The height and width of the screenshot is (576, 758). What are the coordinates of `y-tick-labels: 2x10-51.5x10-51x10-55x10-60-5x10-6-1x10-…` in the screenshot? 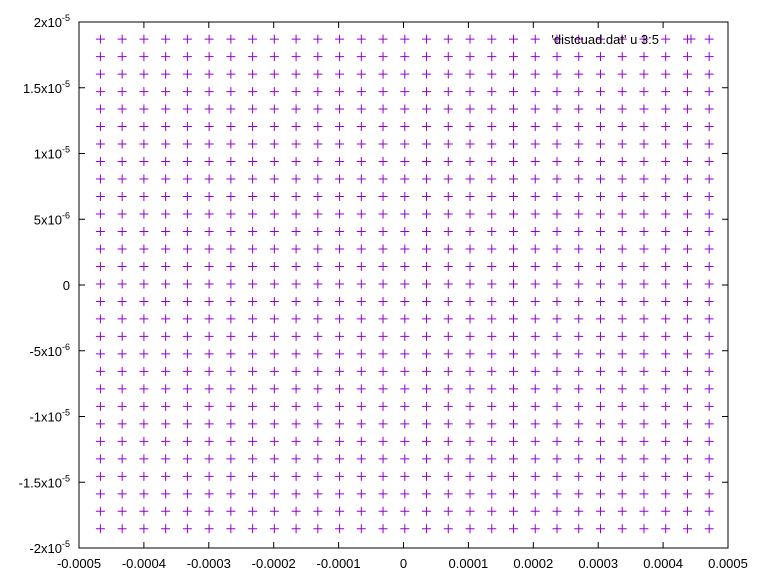 It's located at (44, 284).